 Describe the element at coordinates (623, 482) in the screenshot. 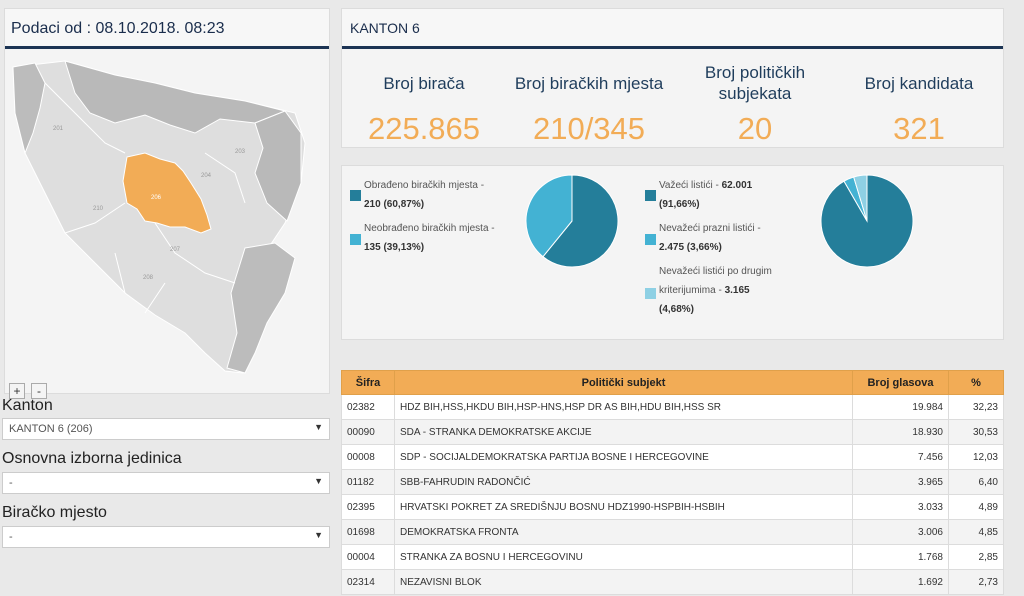

I see `cell-subject: SBB-FAHRUDIN RADONČIĆ` at that location.